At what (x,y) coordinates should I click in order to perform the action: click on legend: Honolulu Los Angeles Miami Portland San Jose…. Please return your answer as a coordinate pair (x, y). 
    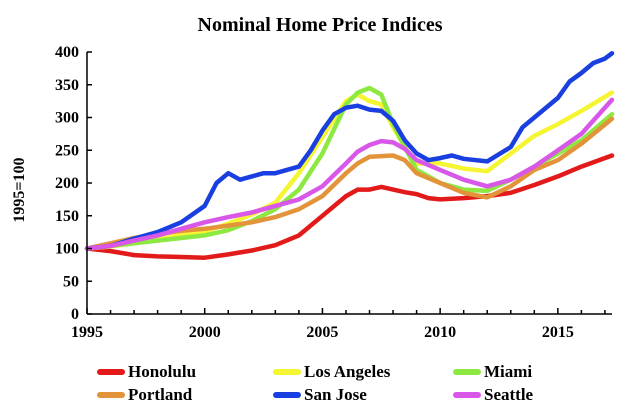
    Looking at the image, I should click on (315, 383).